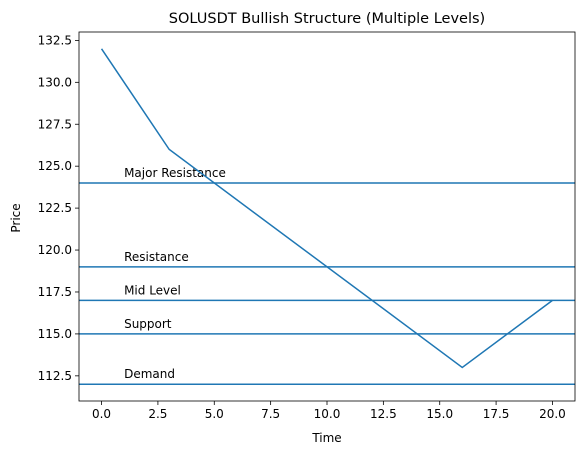 Image resolution: width=584 pixels, height=455 pixels. What do you see at coordinates (101, 414) in the screenshot?
I see `x-tick-label: 0.0` at bounding box center [101, 414].